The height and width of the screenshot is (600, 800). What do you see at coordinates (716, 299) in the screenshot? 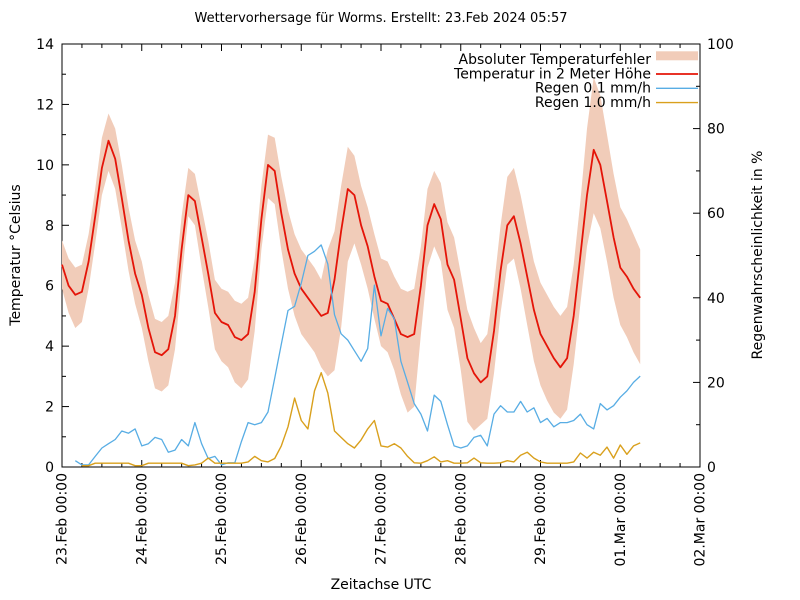
I see `y-right-tick-label: 40` at bounding box center [716, 299].